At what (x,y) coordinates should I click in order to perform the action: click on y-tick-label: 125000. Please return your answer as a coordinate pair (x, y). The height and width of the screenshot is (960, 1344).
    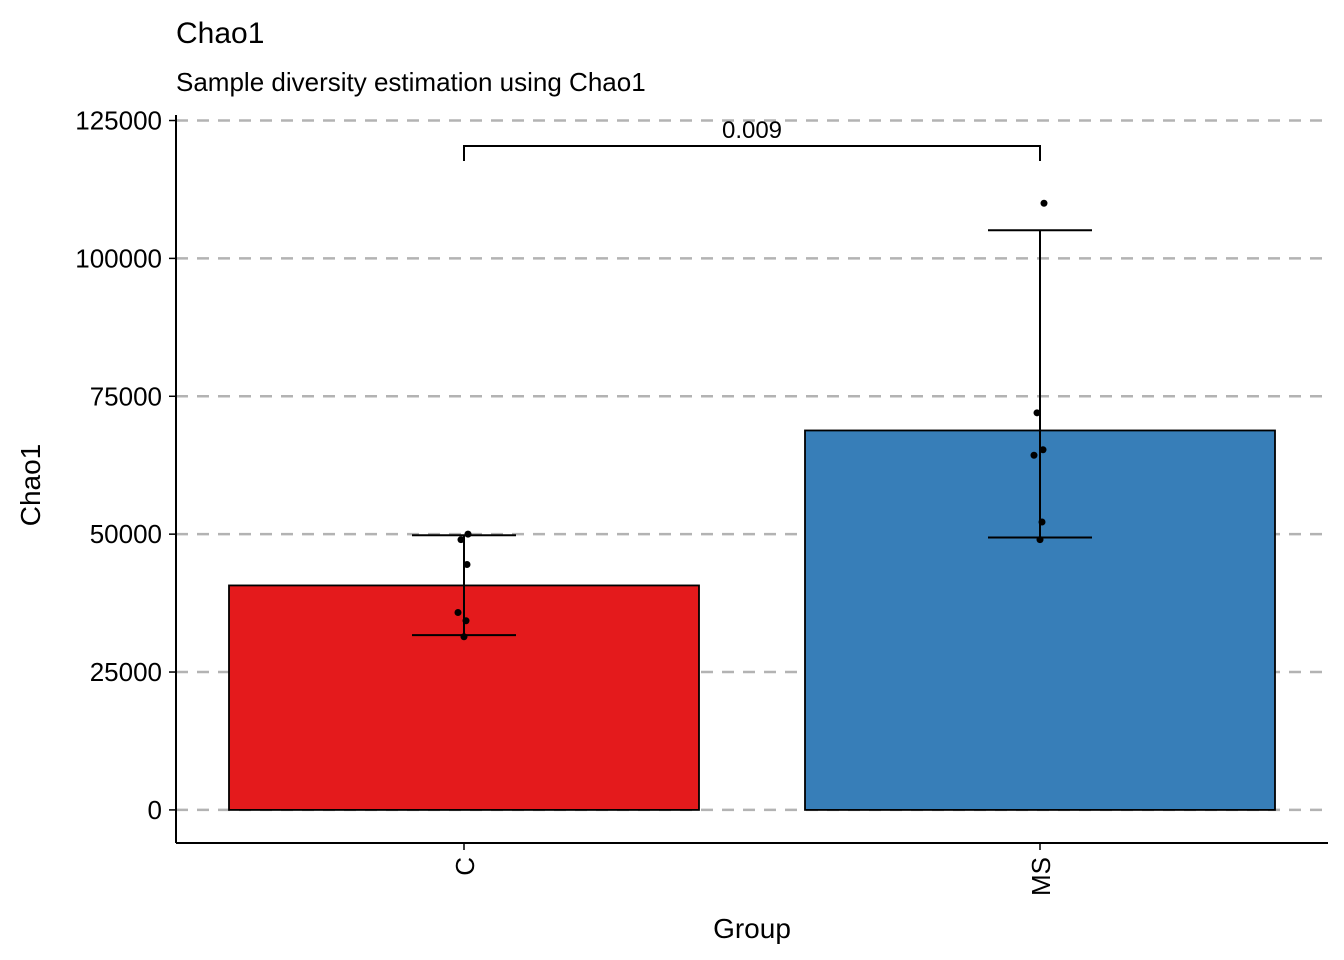
    Looking at the image, I should click on (118, 121).